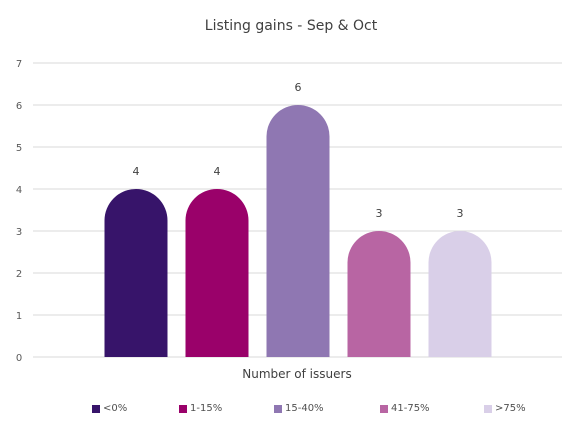 The image size is (582, 437). I want to click on y-axis-tick-labels: 0 1 2 3 4 5 6 7, so click(19, 211).